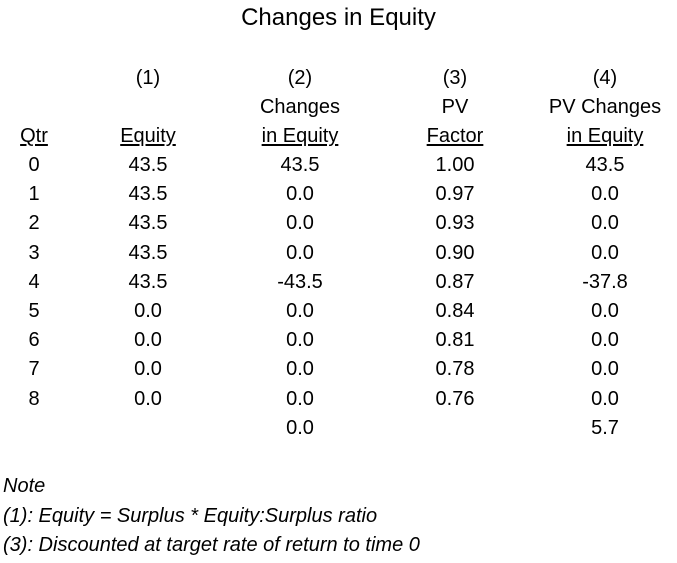 The width and height of the screenshot is (677, 563). I want to click on table-cell-qtr: 4, so click(34, 281).